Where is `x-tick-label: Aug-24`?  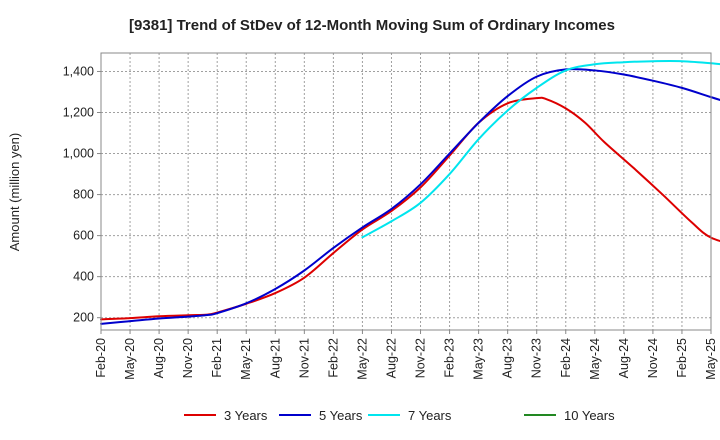 x-tick-label: Aug-24 is located at coordinates (624, 358).